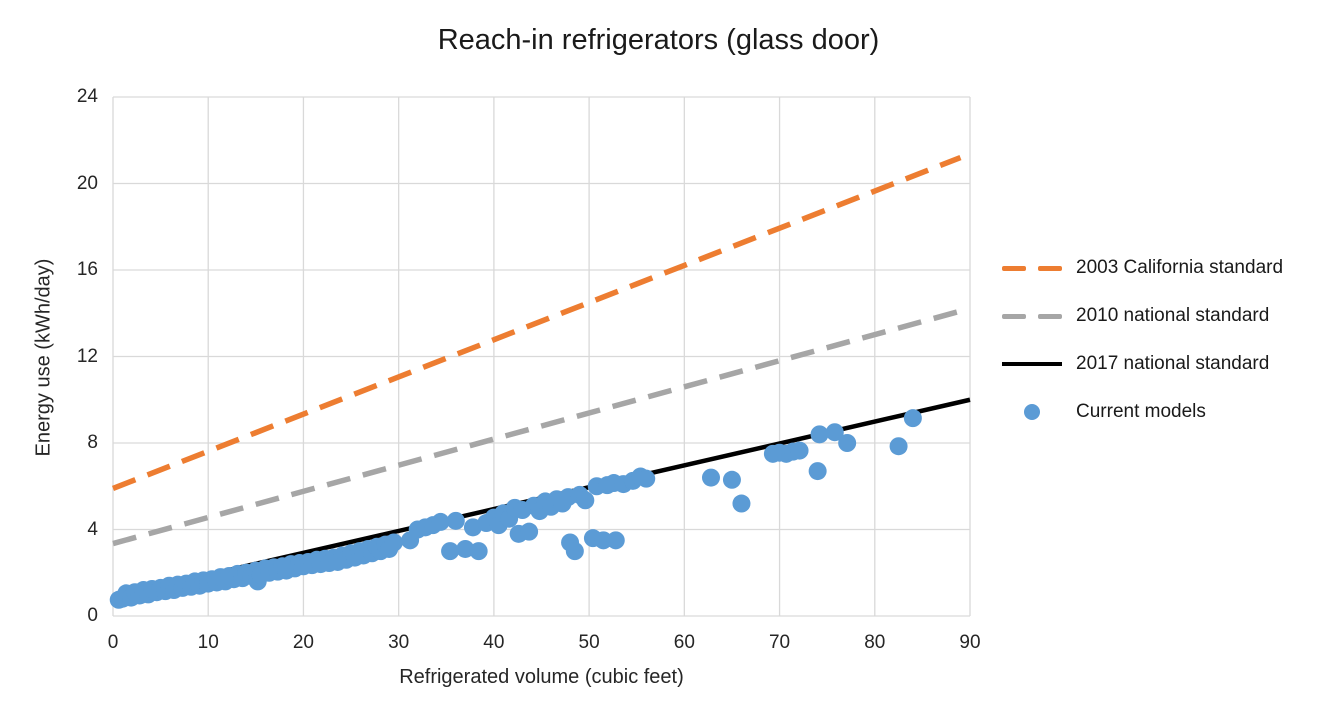 Image resolution: width=1317 pixels, height=726 pixels. Describe the element at coordinates (87, 183) in the screenshot. I see `y-tick-label: 20` at that location.